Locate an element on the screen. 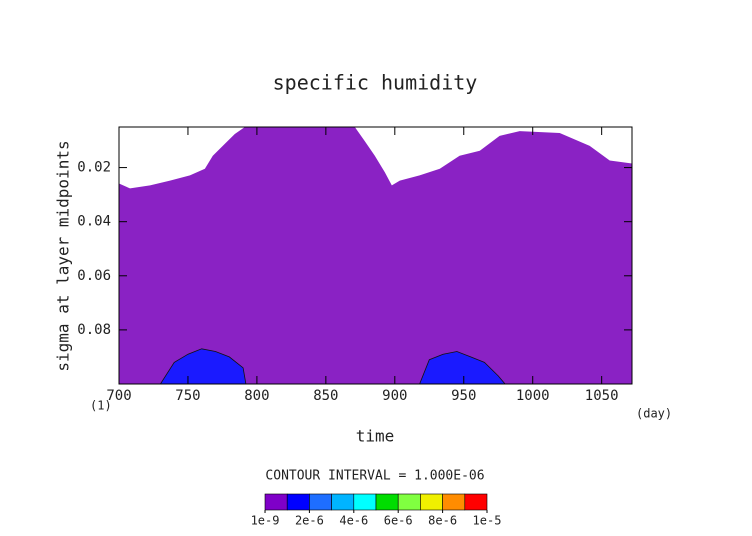 This screenshot has width=752, height=536. x-axis-label: time is located at coordinates (375, 436).